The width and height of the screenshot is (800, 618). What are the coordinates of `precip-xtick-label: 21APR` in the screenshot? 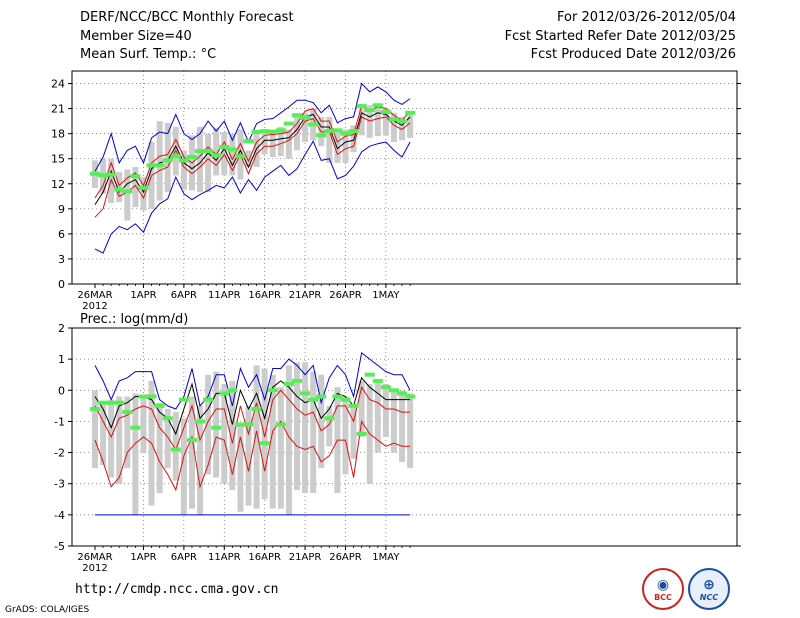 It's located at (305, 557).